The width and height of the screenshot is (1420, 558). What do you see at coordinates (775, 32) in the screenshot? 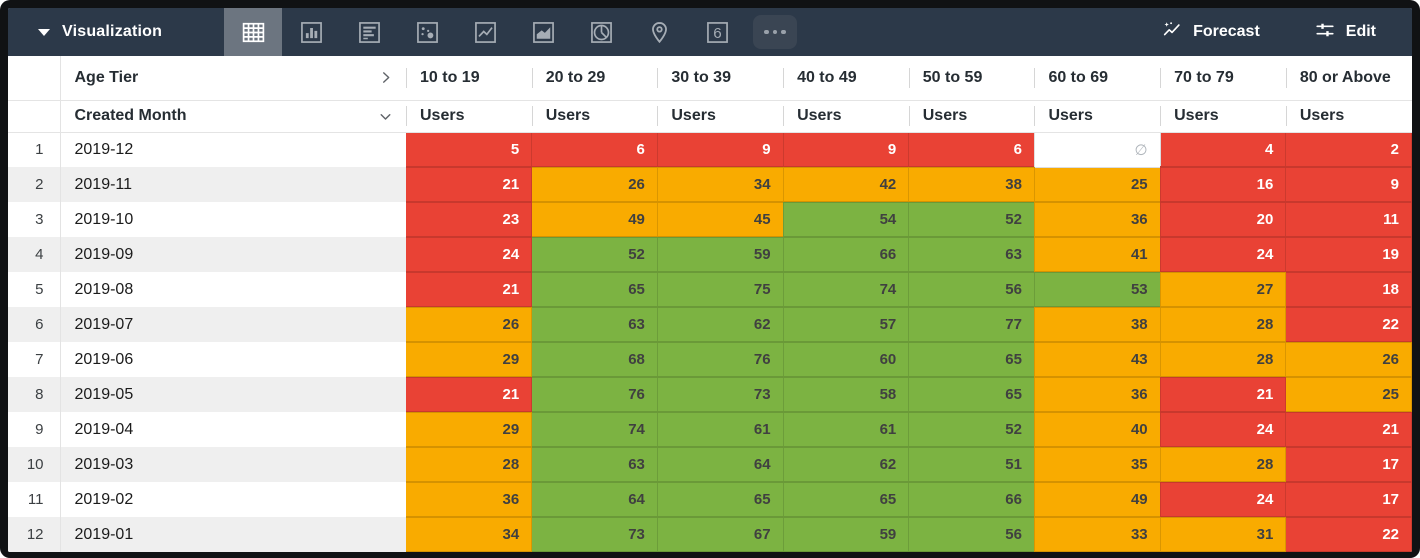
I see `more-options-icon` at bounding box center [775, 32].